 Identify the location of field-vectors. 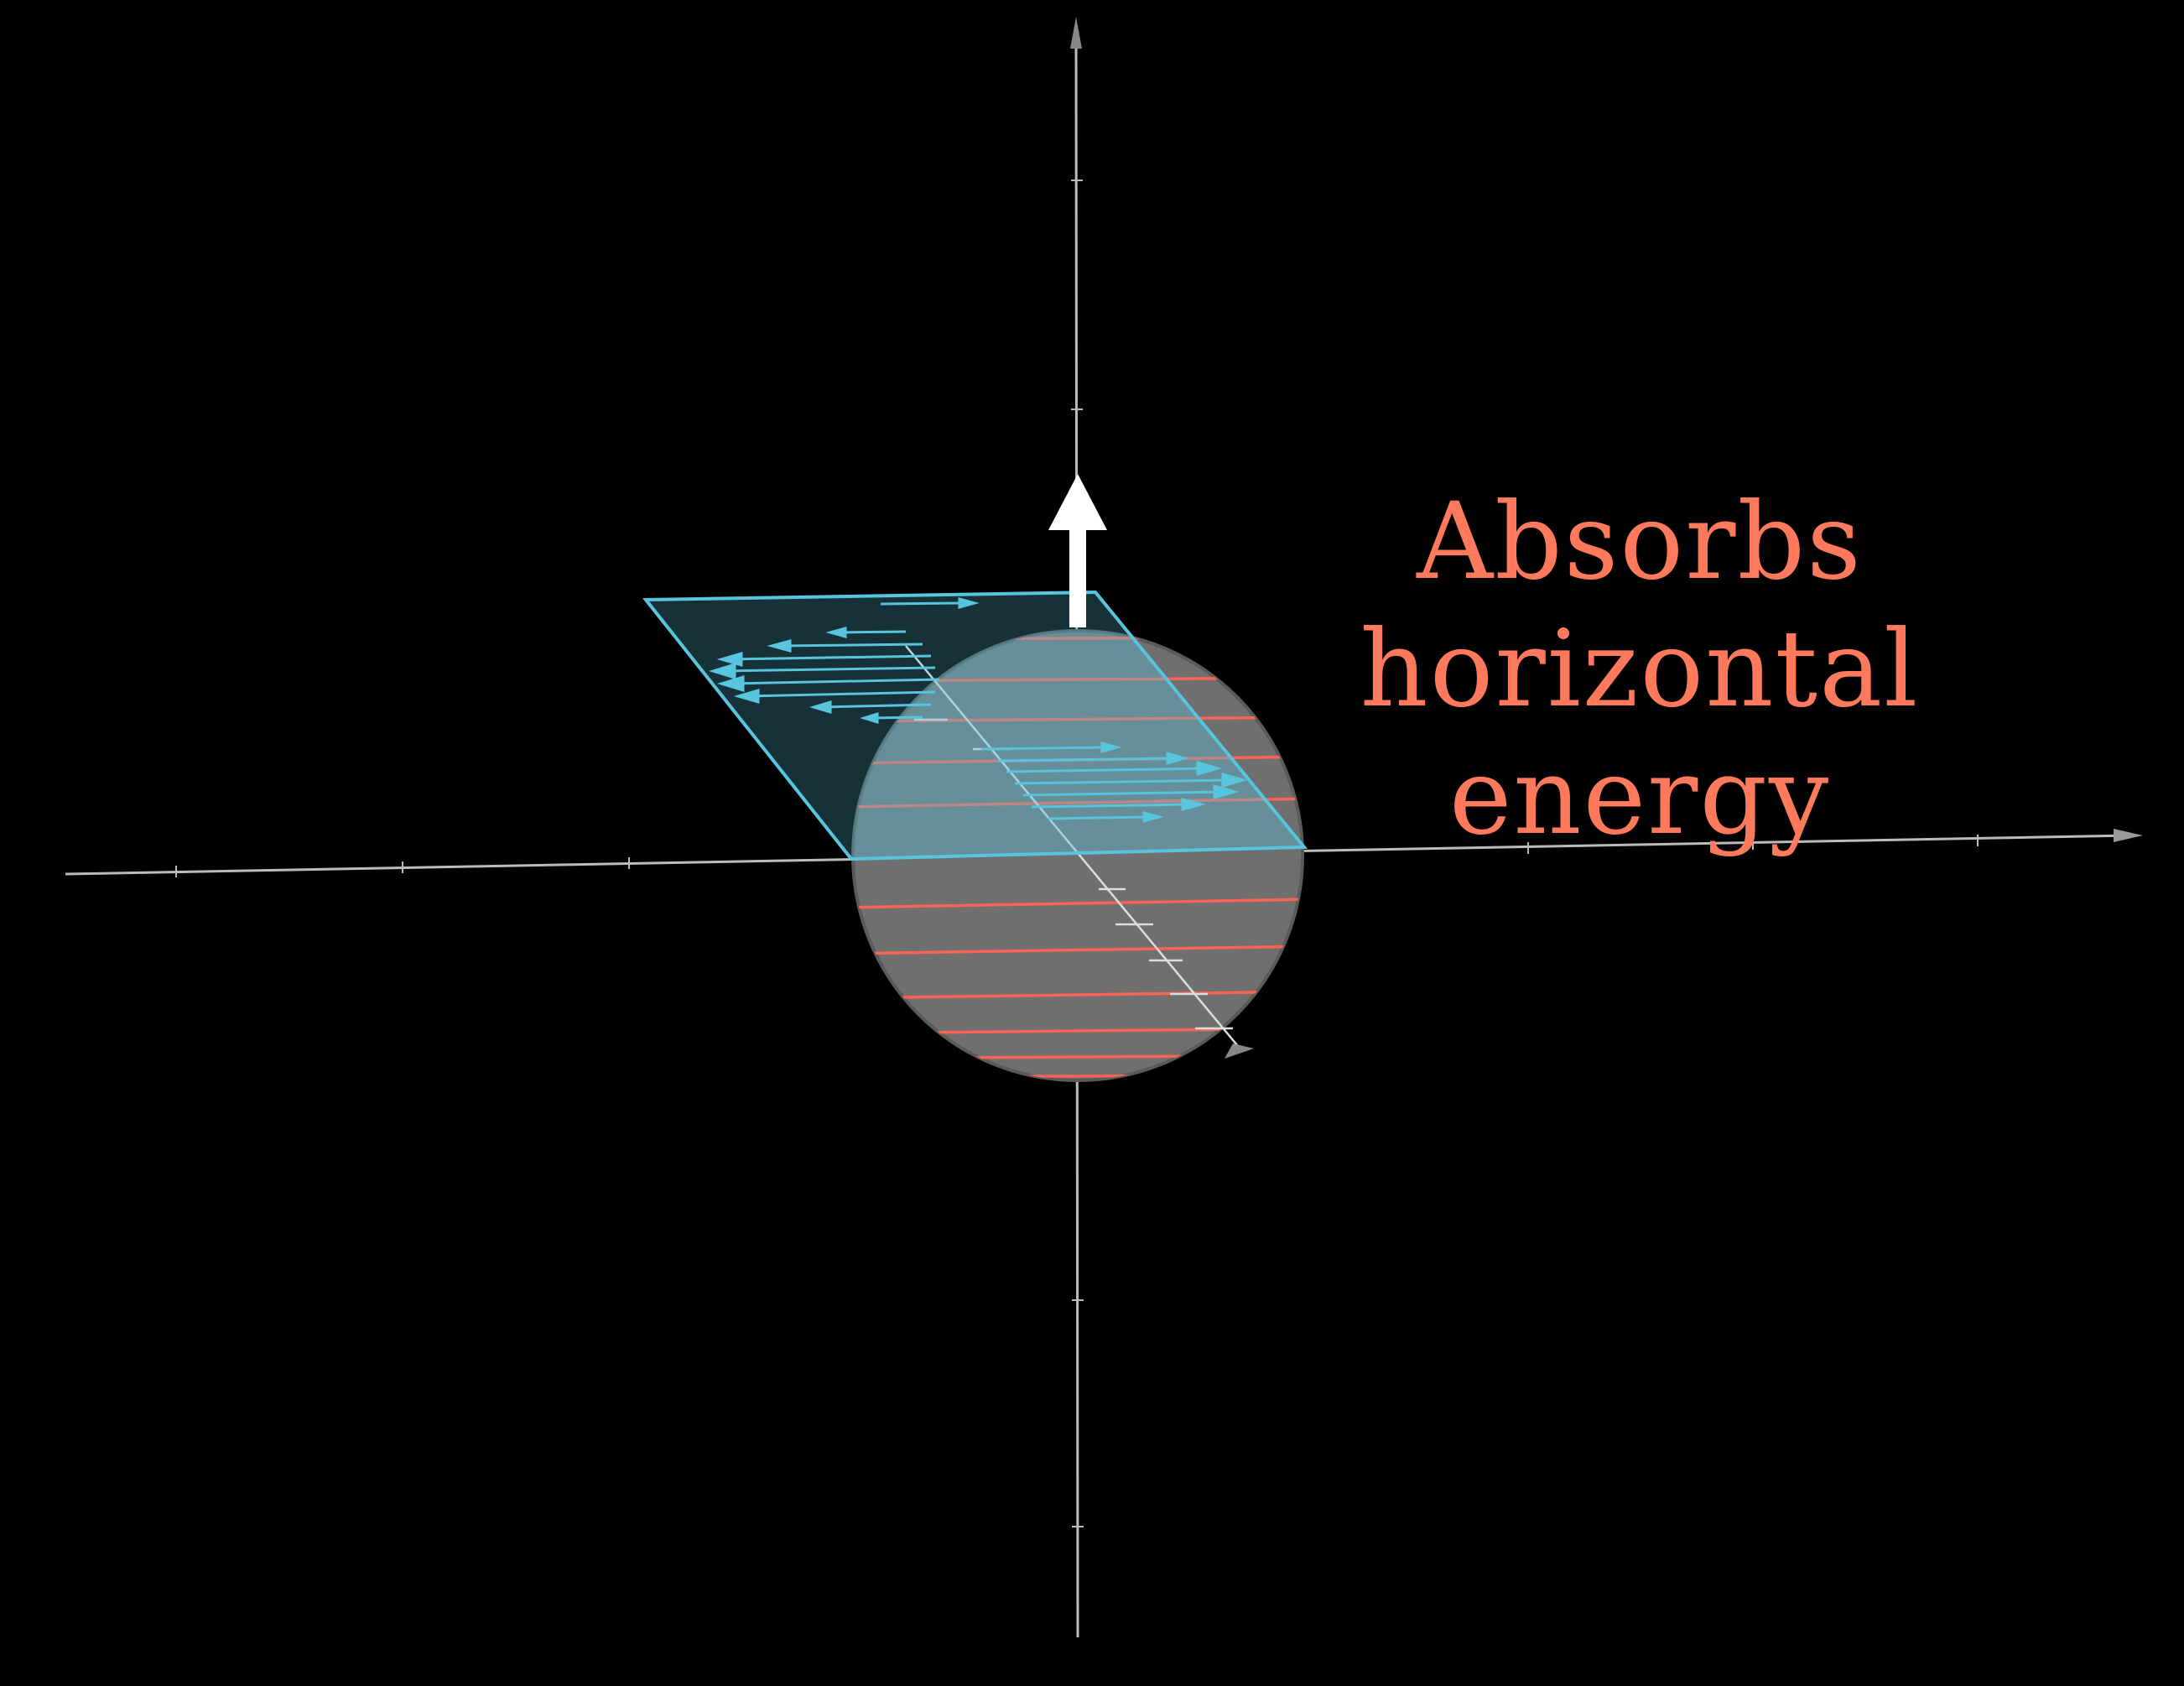
(978, 710).